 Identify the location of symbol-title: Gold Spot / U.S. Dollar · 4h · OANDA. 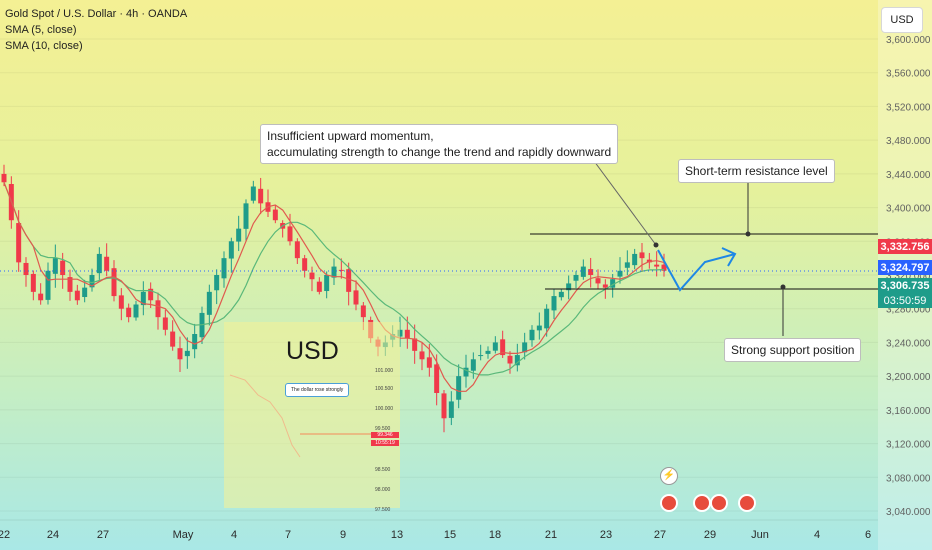
(96, 14).